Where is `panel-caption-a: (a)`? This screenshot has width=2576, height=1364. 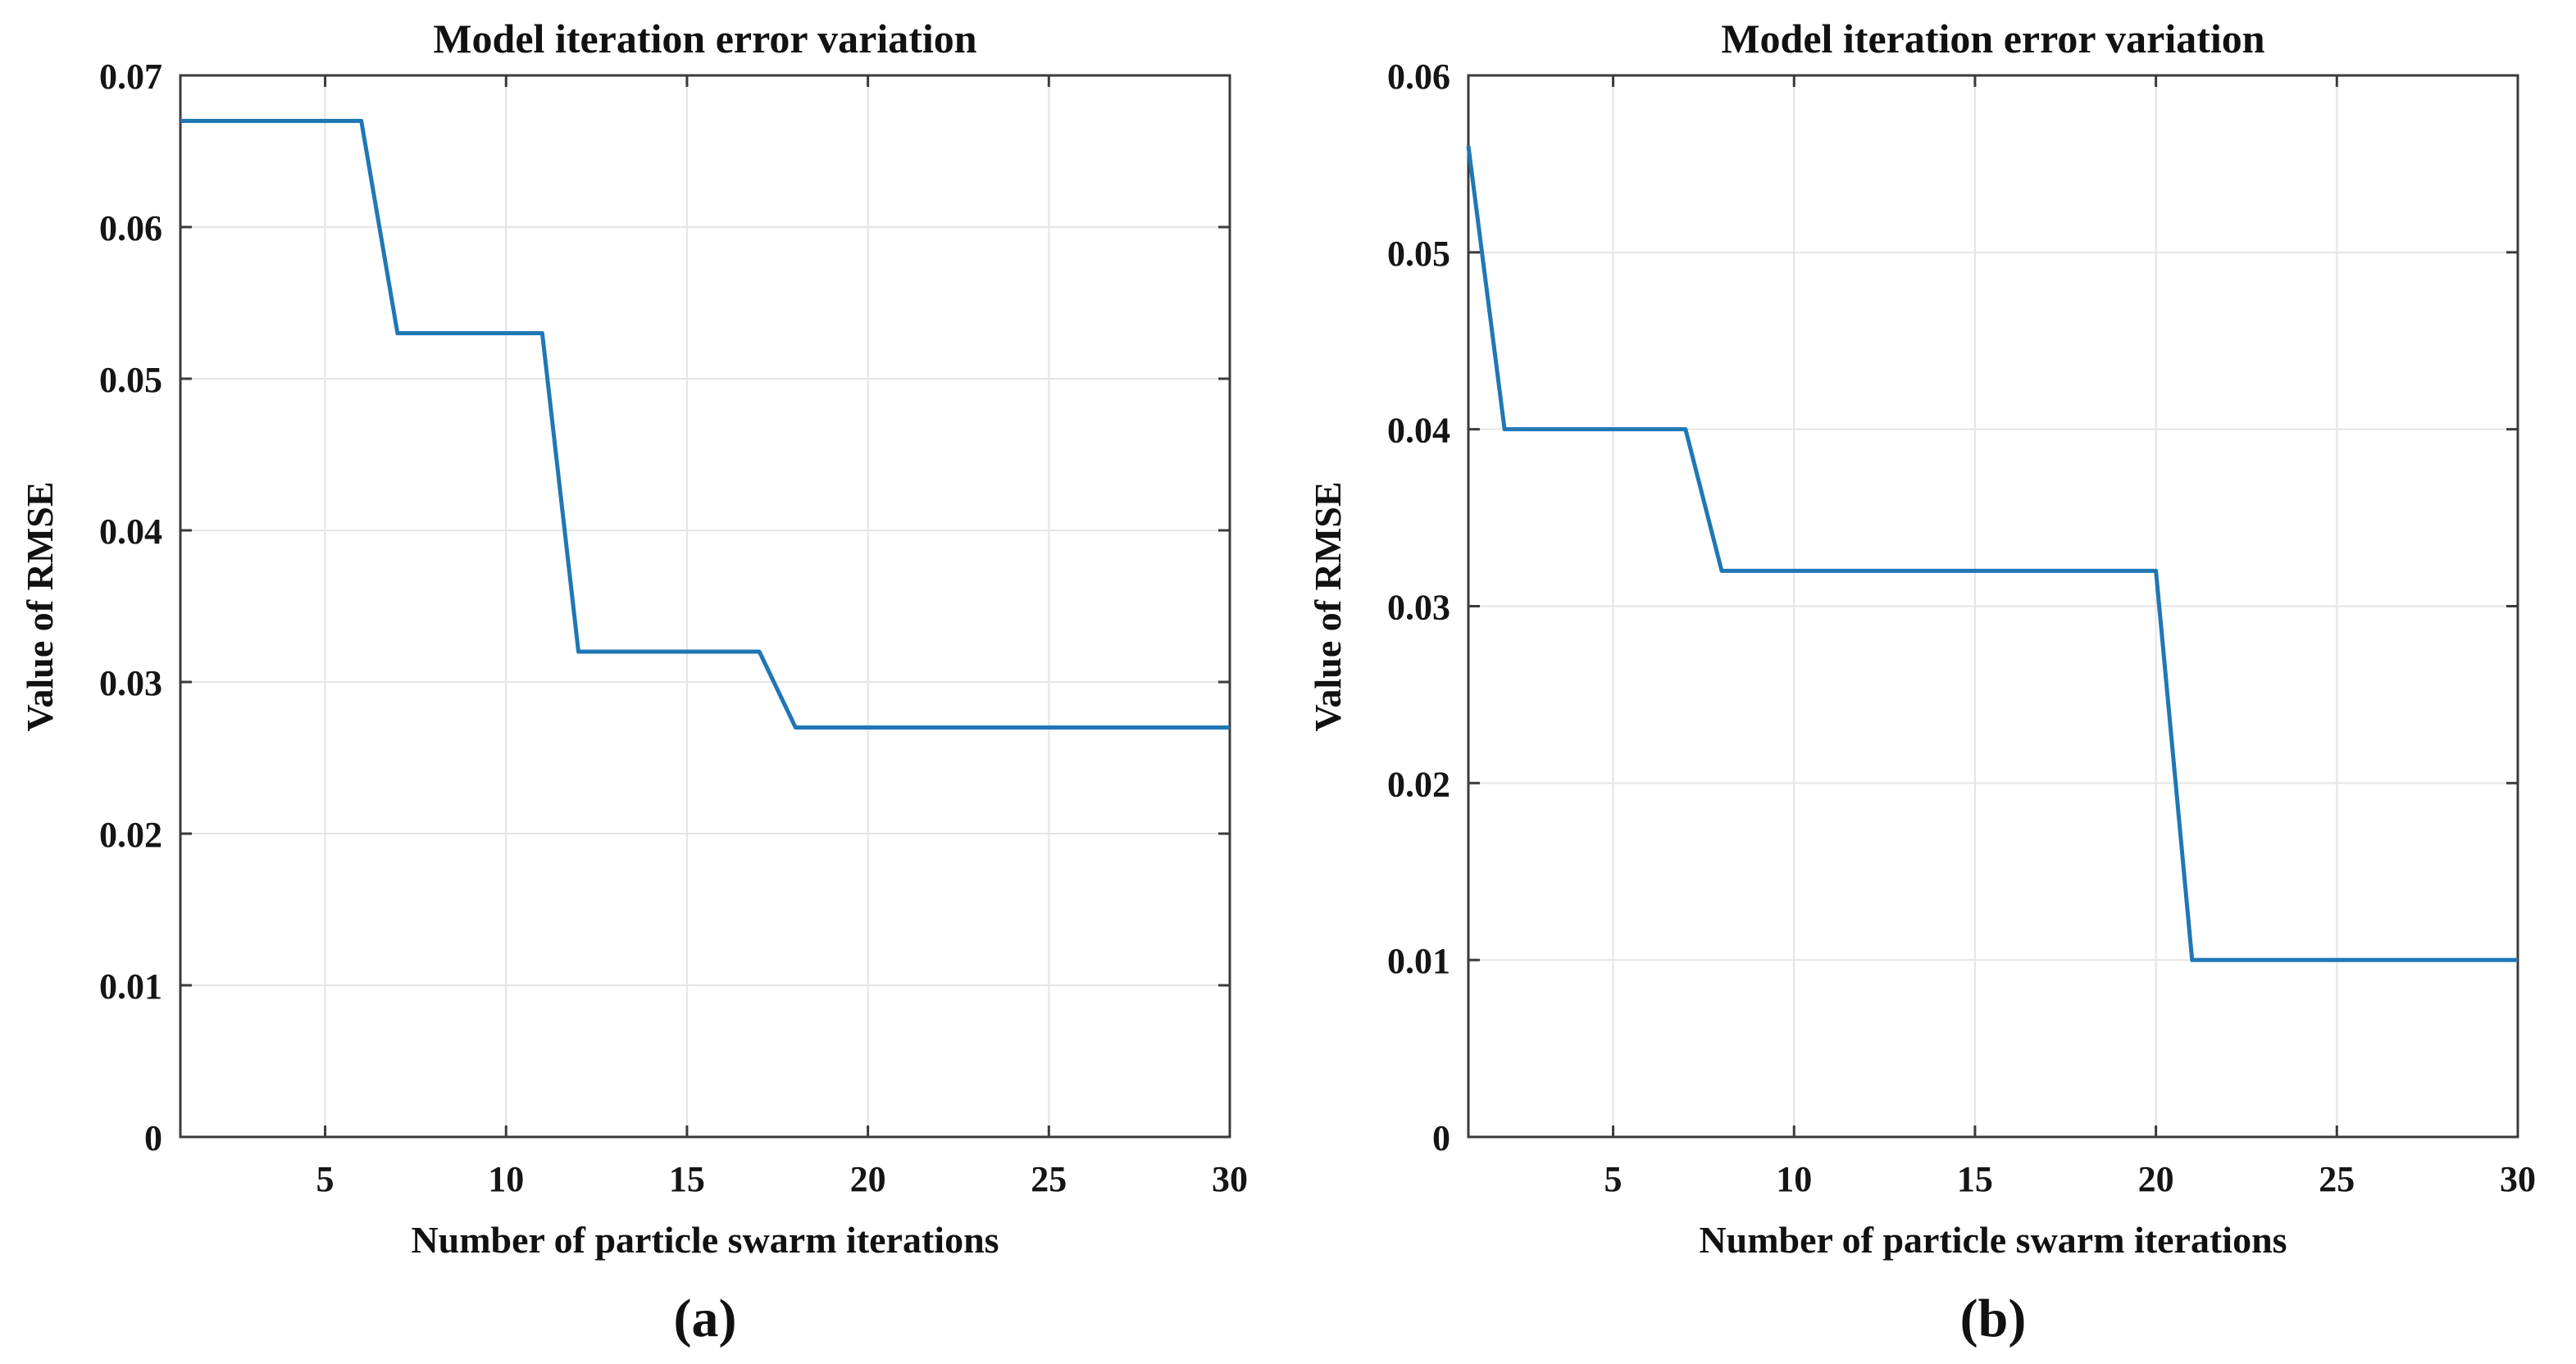
panel-caption-a: (a) is located at coordinates (705, 1318).